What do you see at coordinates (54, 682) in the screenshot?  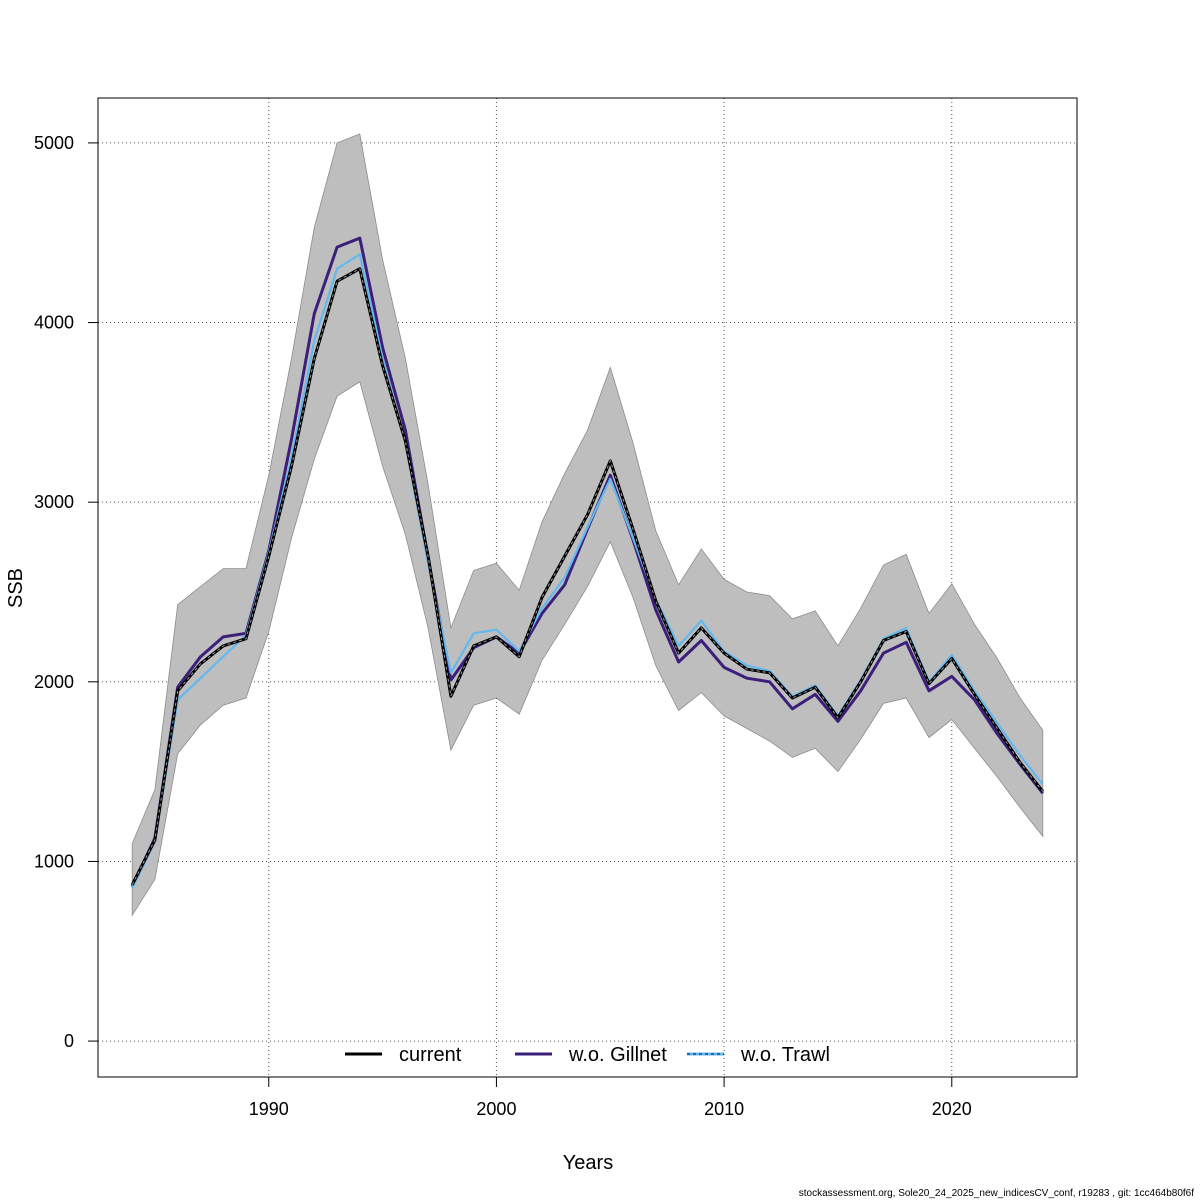 I see `y-tick-label: 2000` at bounding box center [54, 682].